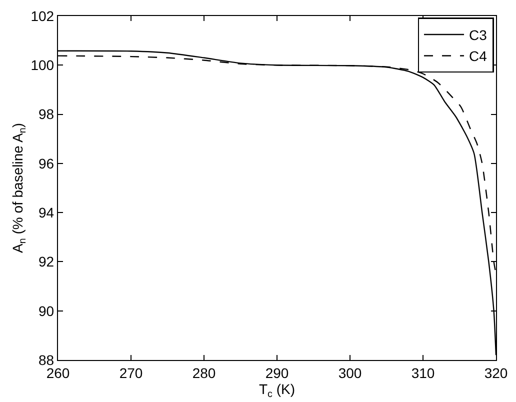 This screenshot has width=516, height=402. Describe the element at coordinates (277, 390) in the screenshot. I see `x-axis-title: T$_{c}$ (K)` at that location.